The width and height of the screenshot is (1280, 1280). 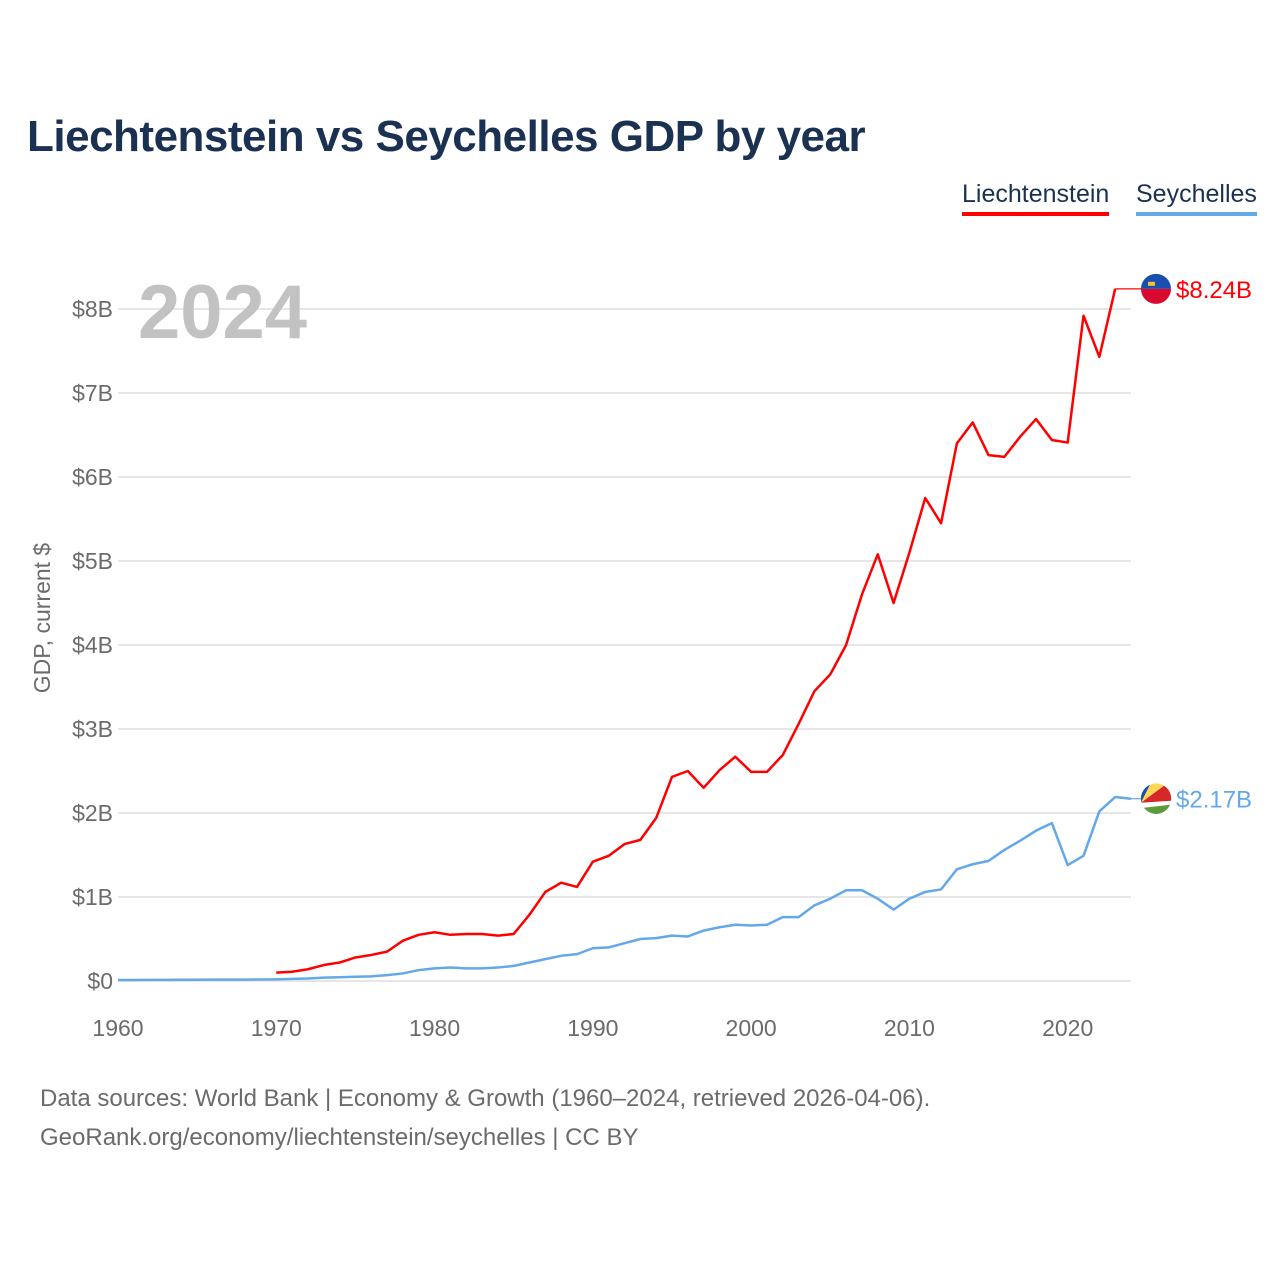 What do you see at coordinates (1214, 290) in the screenshot?
I see `end-value-label-liechtenstein: $8.24B` at bounding box center [1214, 290].